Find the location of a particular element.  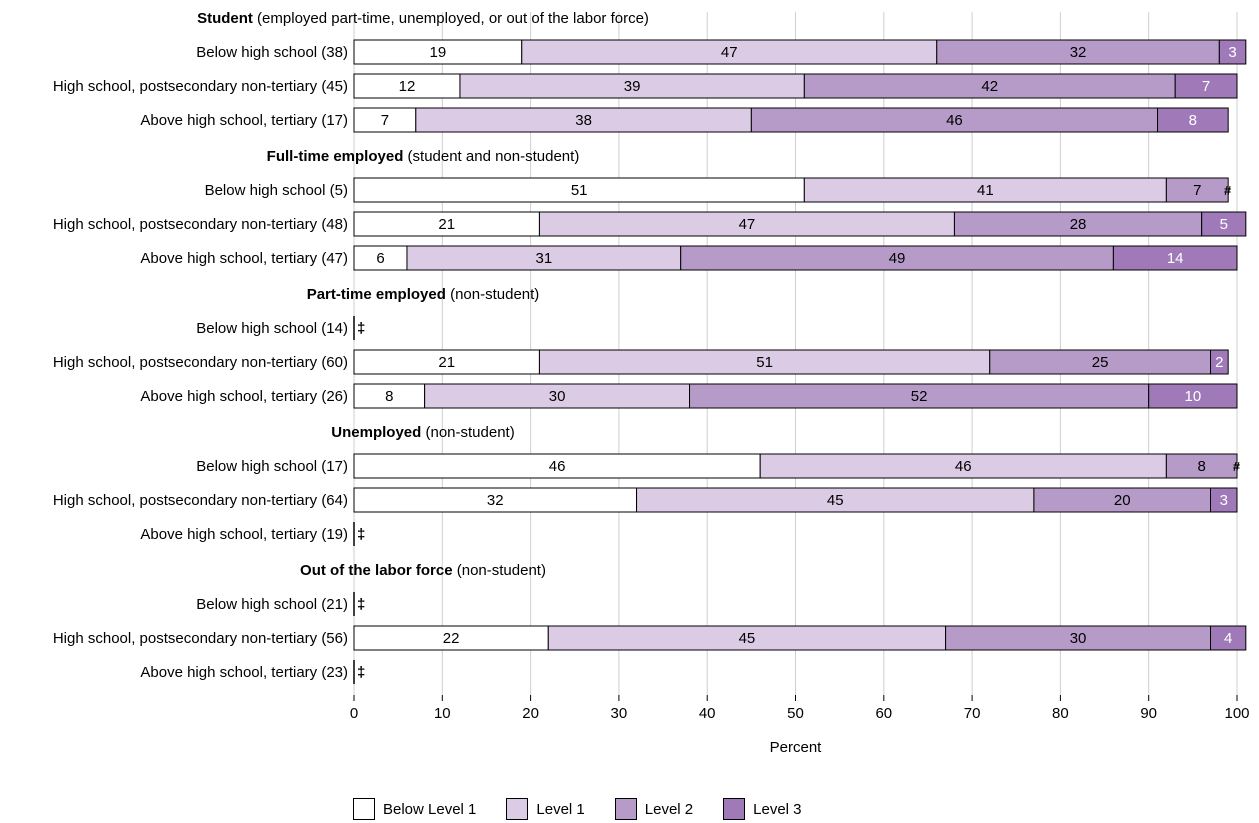

group-title-part-time-employed: Part-time employed (non-student) is located at coordinates (423, 294).